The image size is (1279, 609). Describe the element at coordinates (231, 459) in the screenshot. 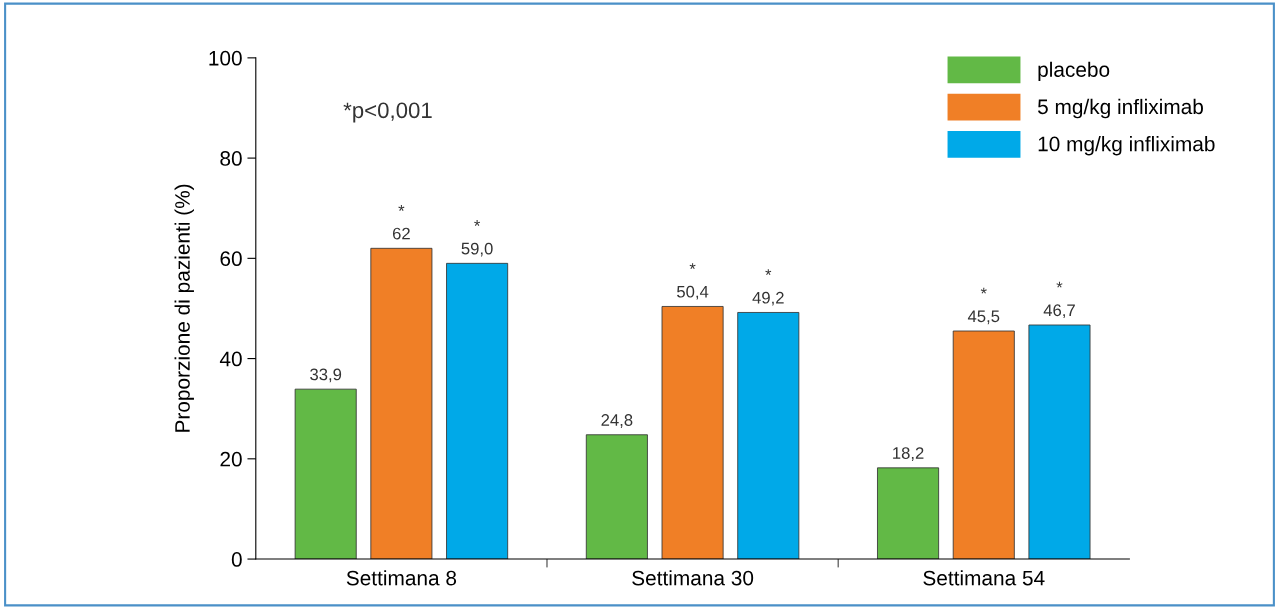

I see `y-tick-label: 20` at that location.